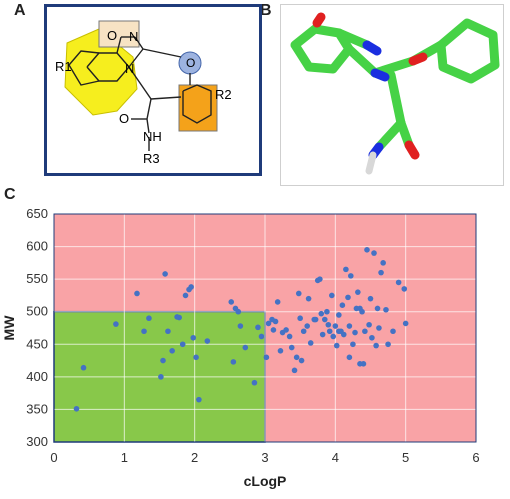 The height and width of the screenshot is (499, 510). Describe the element at coordinates (140, 93) in the screenshot. I see `scaffold-bonds` at that location.